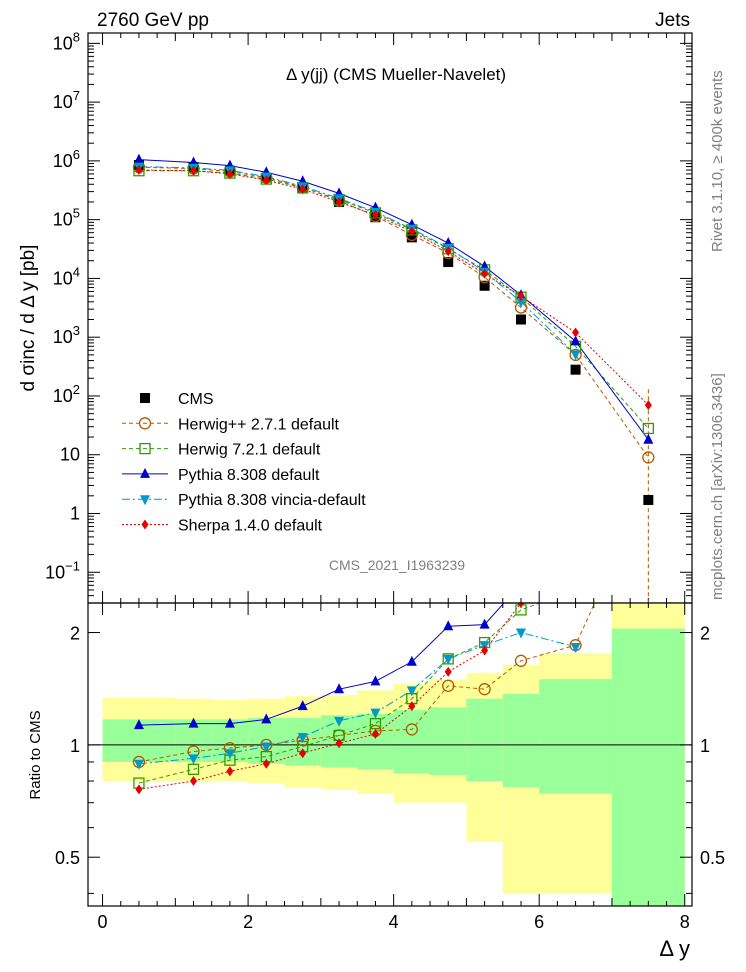 Image resolution: width=746 pixels, height=972 pixels. Describe the element at coordinates (248, 922) in the screenshot. I see `x-tick-label: 2` at that location.